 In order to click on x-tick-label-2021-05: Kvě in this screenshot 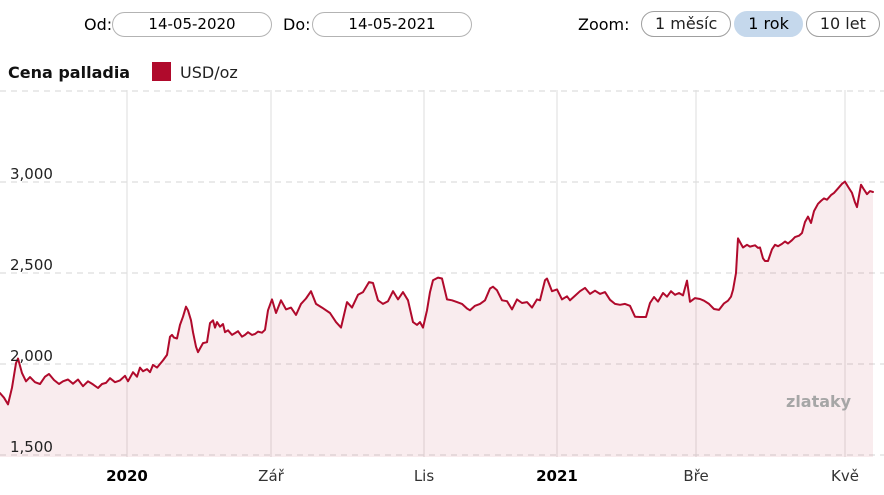, I will do `click(845, 476)`.